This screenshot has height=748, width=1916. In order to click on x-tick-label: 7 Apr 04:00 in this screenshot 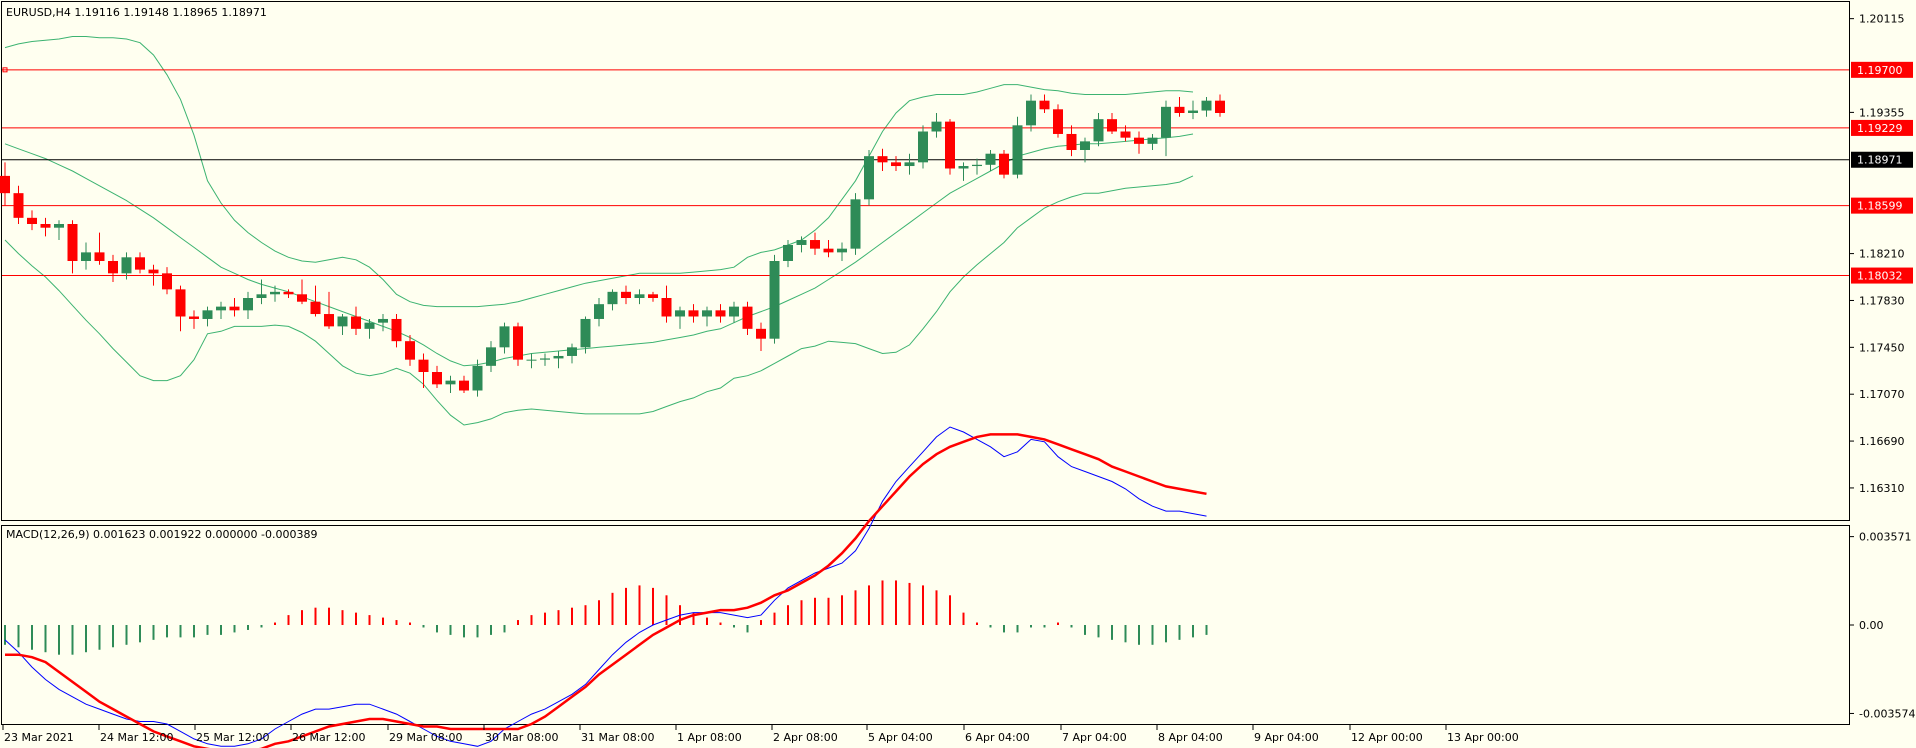, I will do `click(1094, 737)`.